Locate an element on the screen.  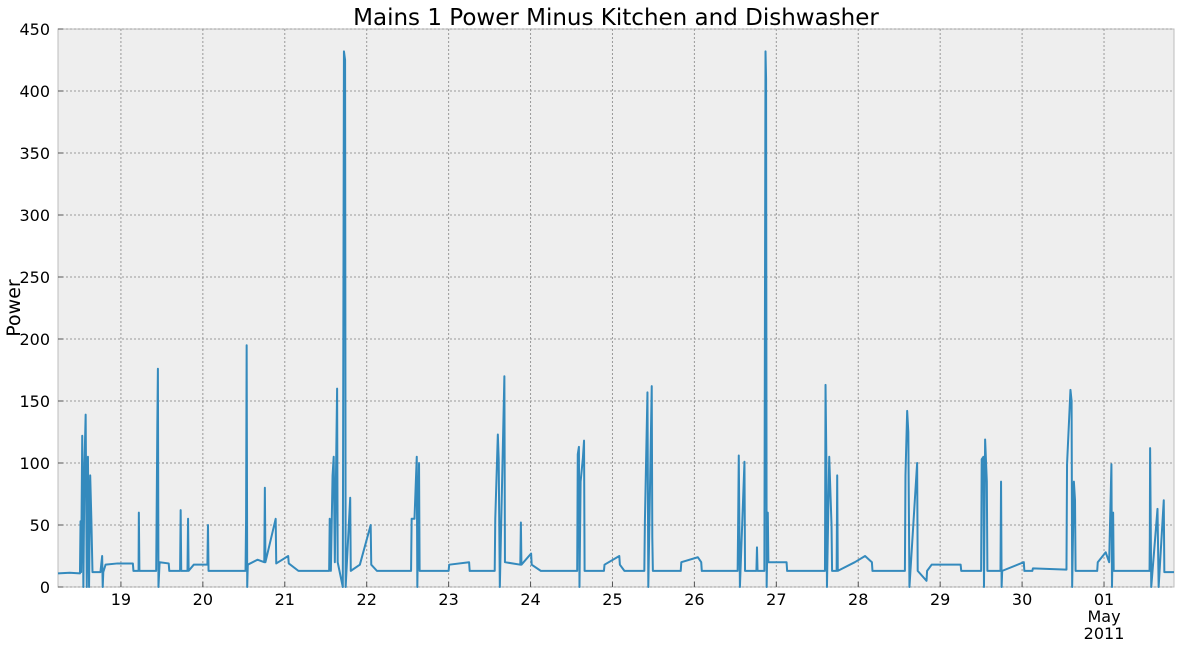
y-tick-label: 300 is located at coordinates (34, 215).